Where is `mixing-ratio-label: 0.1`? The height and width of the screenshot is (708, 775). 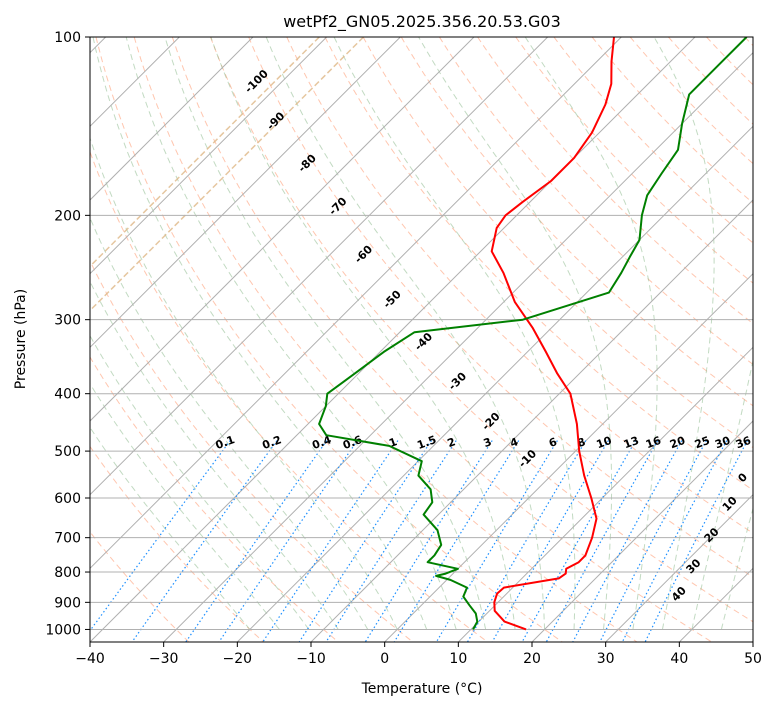
mixing-ratio-label: 0.1 is located at coordinates (225, 442).